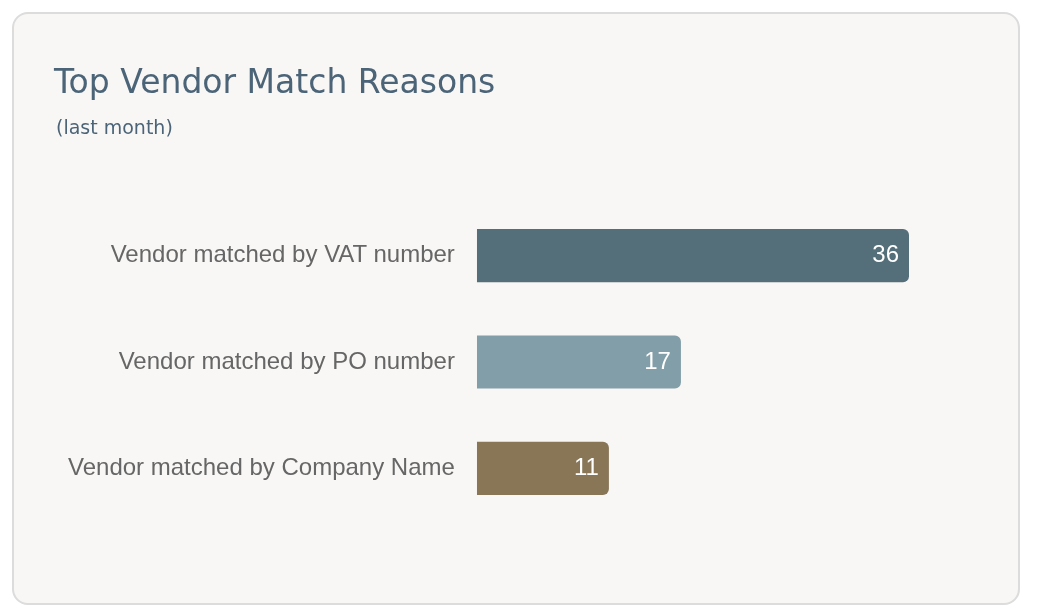 The image size is (1042, 616). I want to click on chart-title: Top Vendor Match Reasons, so click(275, 81).